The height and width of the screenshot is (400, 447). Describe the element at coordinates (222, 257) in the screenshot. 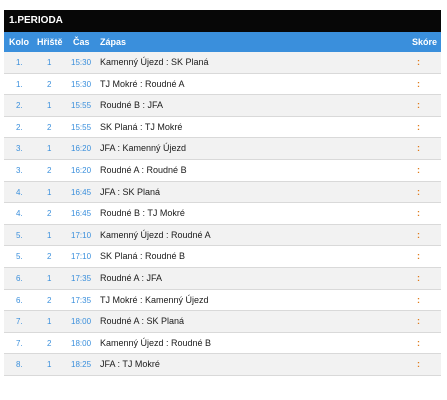

I see `match-row: 5. 2 17:10 SK Planá : Roudné B:` at that location.